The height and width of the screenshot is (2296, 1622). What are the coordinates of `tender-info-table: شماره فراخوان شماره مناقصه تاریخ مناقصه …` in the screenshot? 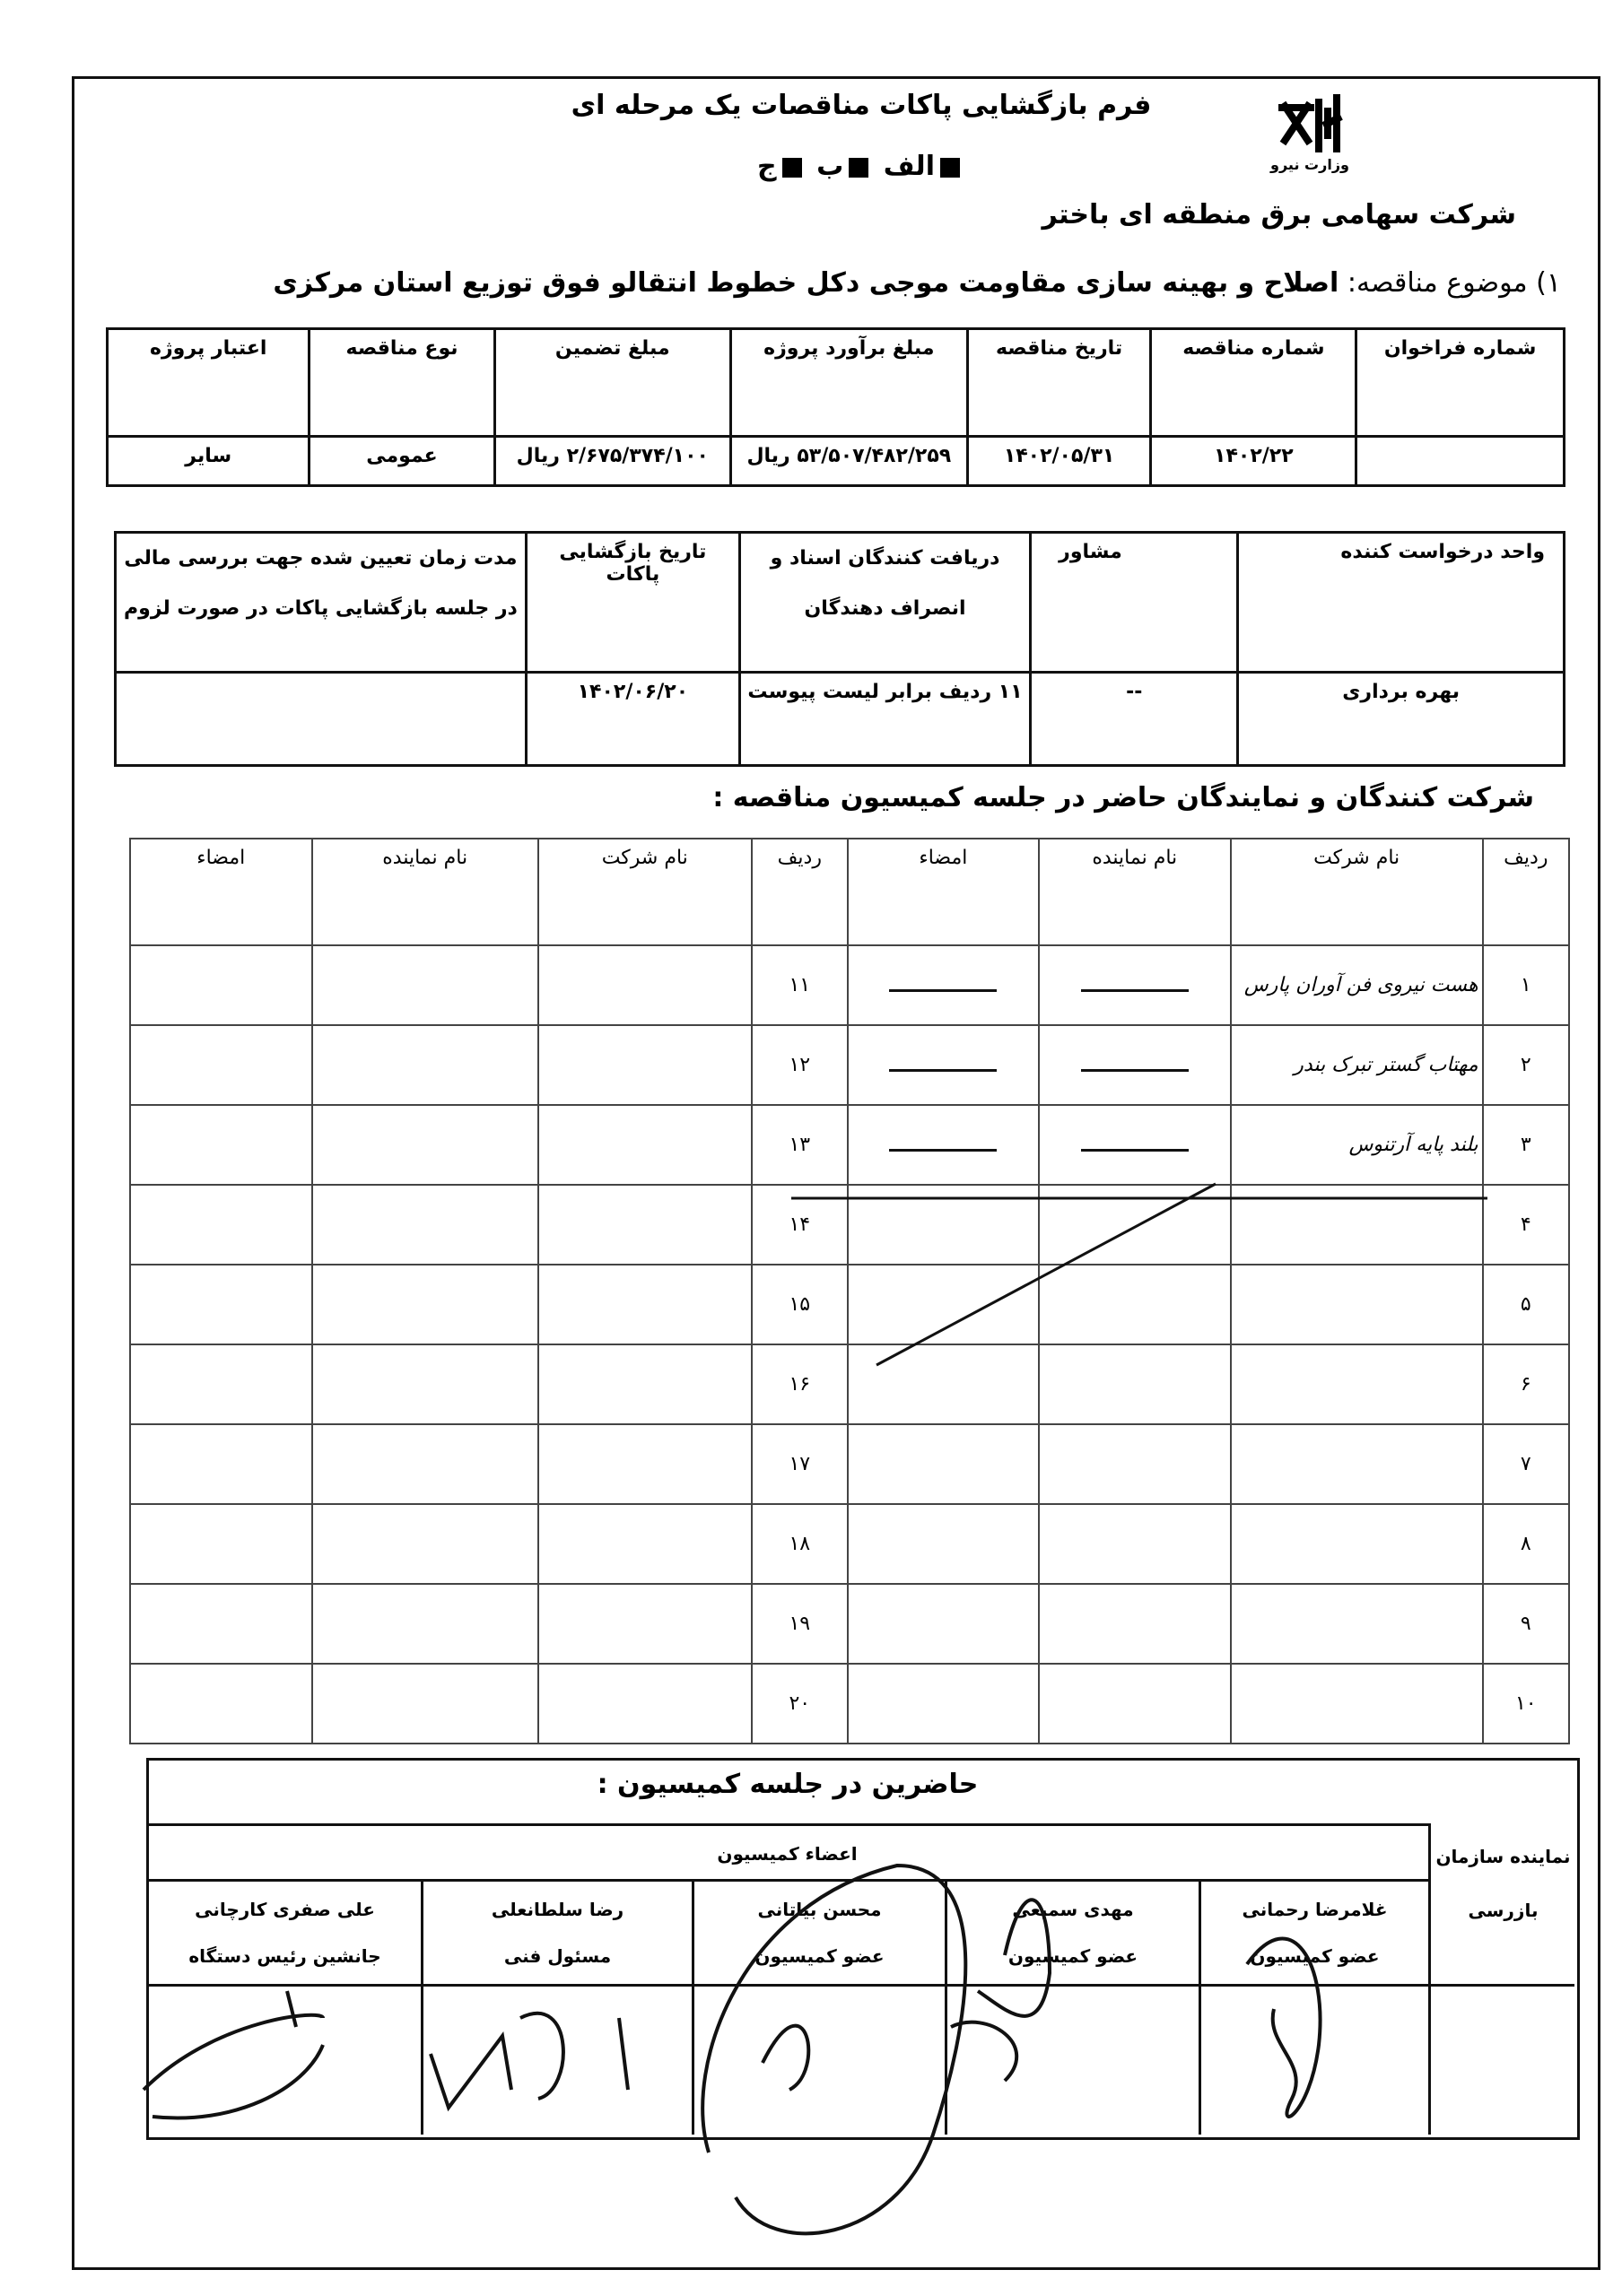 It's located at (835, 407).